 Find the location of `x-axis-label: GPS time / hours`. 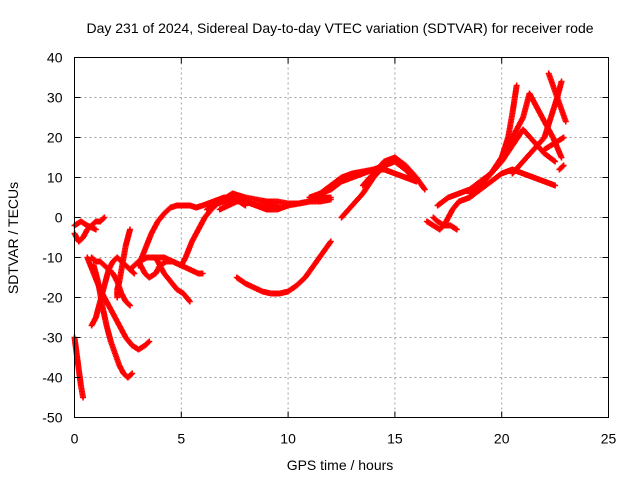

x-axis-label: GPS time / hours is located at coordinates (340, 465).